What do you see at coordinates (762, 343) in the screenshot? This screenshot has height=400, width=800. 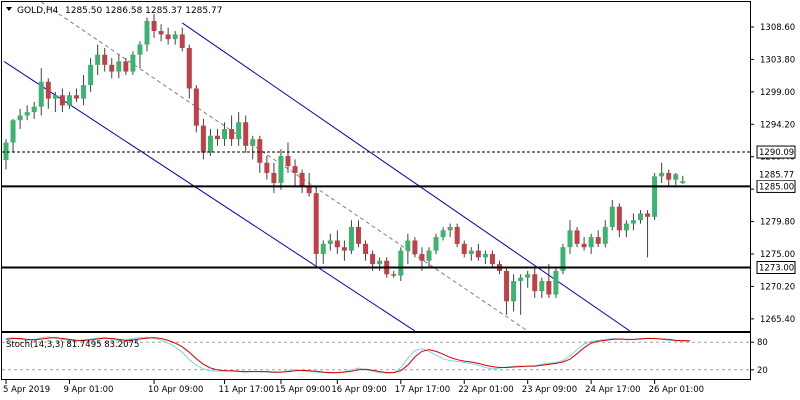 I see `stoch-tick-label: 80` at bounding box center [762, 343].